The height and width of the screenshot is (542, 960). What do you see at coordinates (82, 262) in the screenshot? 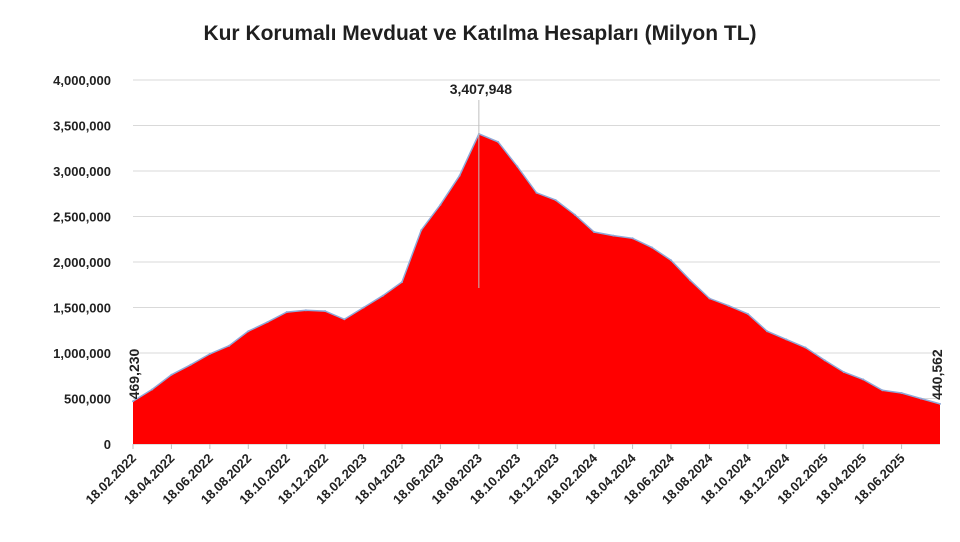
I see `y-tick-label: 2,000,000` at bounding box center [82, 262].